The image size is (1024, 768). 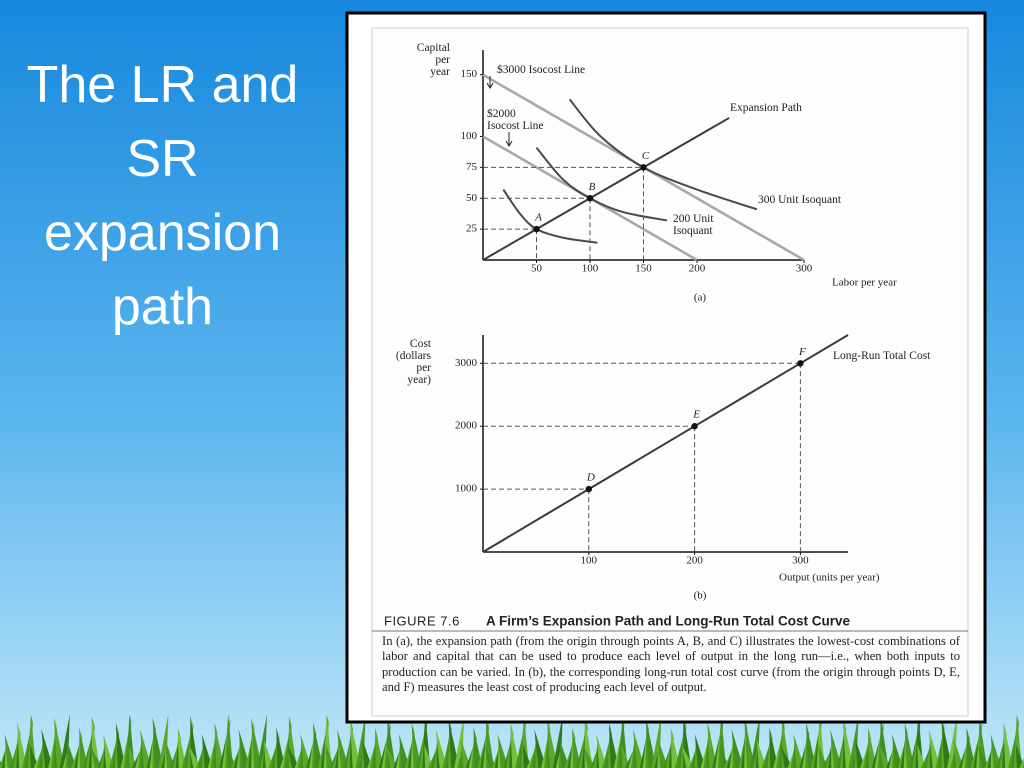 What do you see at coordinates (466, 489) in the screenshot?
I see `y-tick-label: 1000` at bounding box center [466, 489].